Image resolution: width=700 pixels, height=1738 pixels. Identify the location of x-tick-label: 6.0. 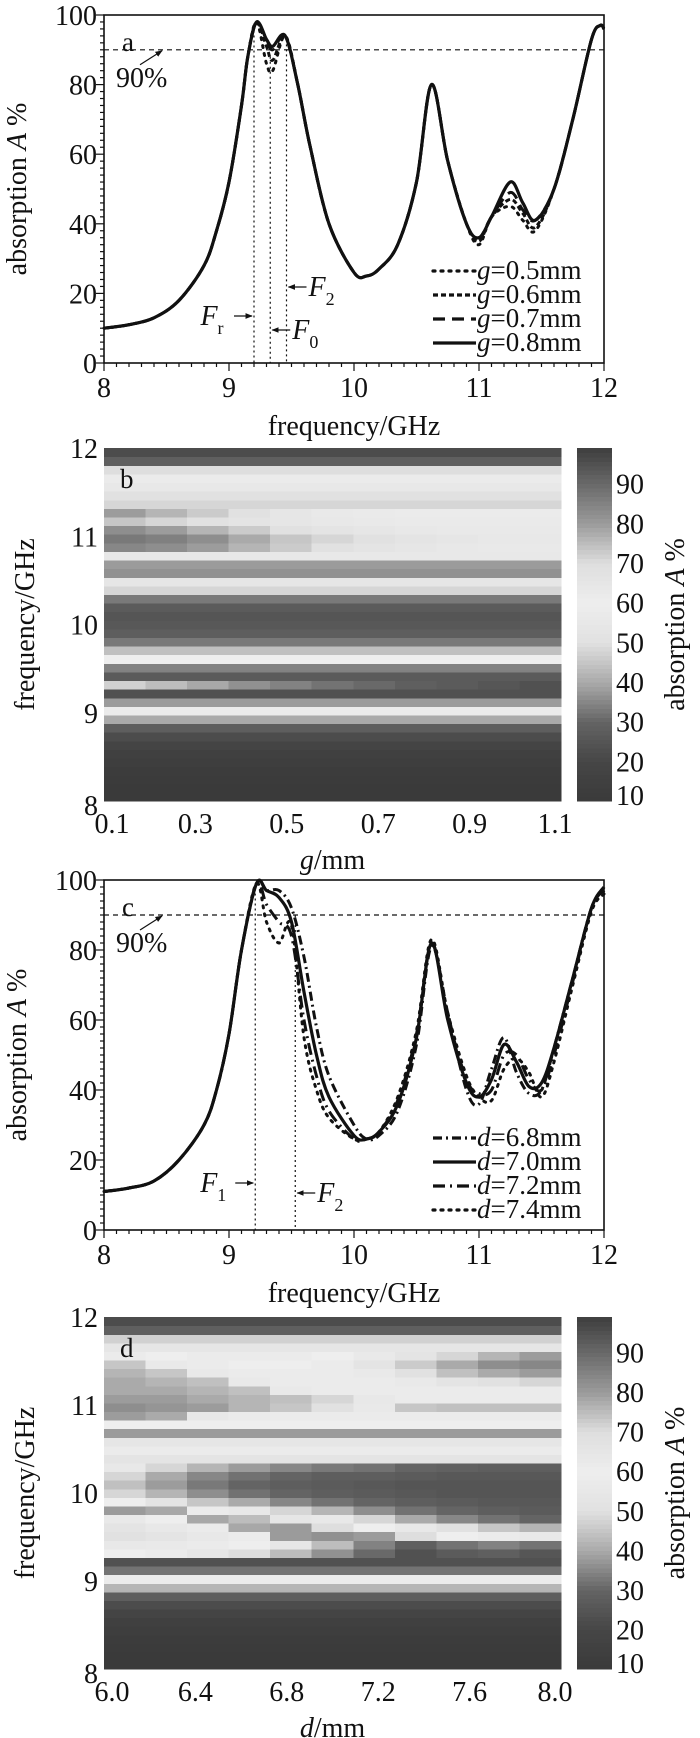
(112, 1692).